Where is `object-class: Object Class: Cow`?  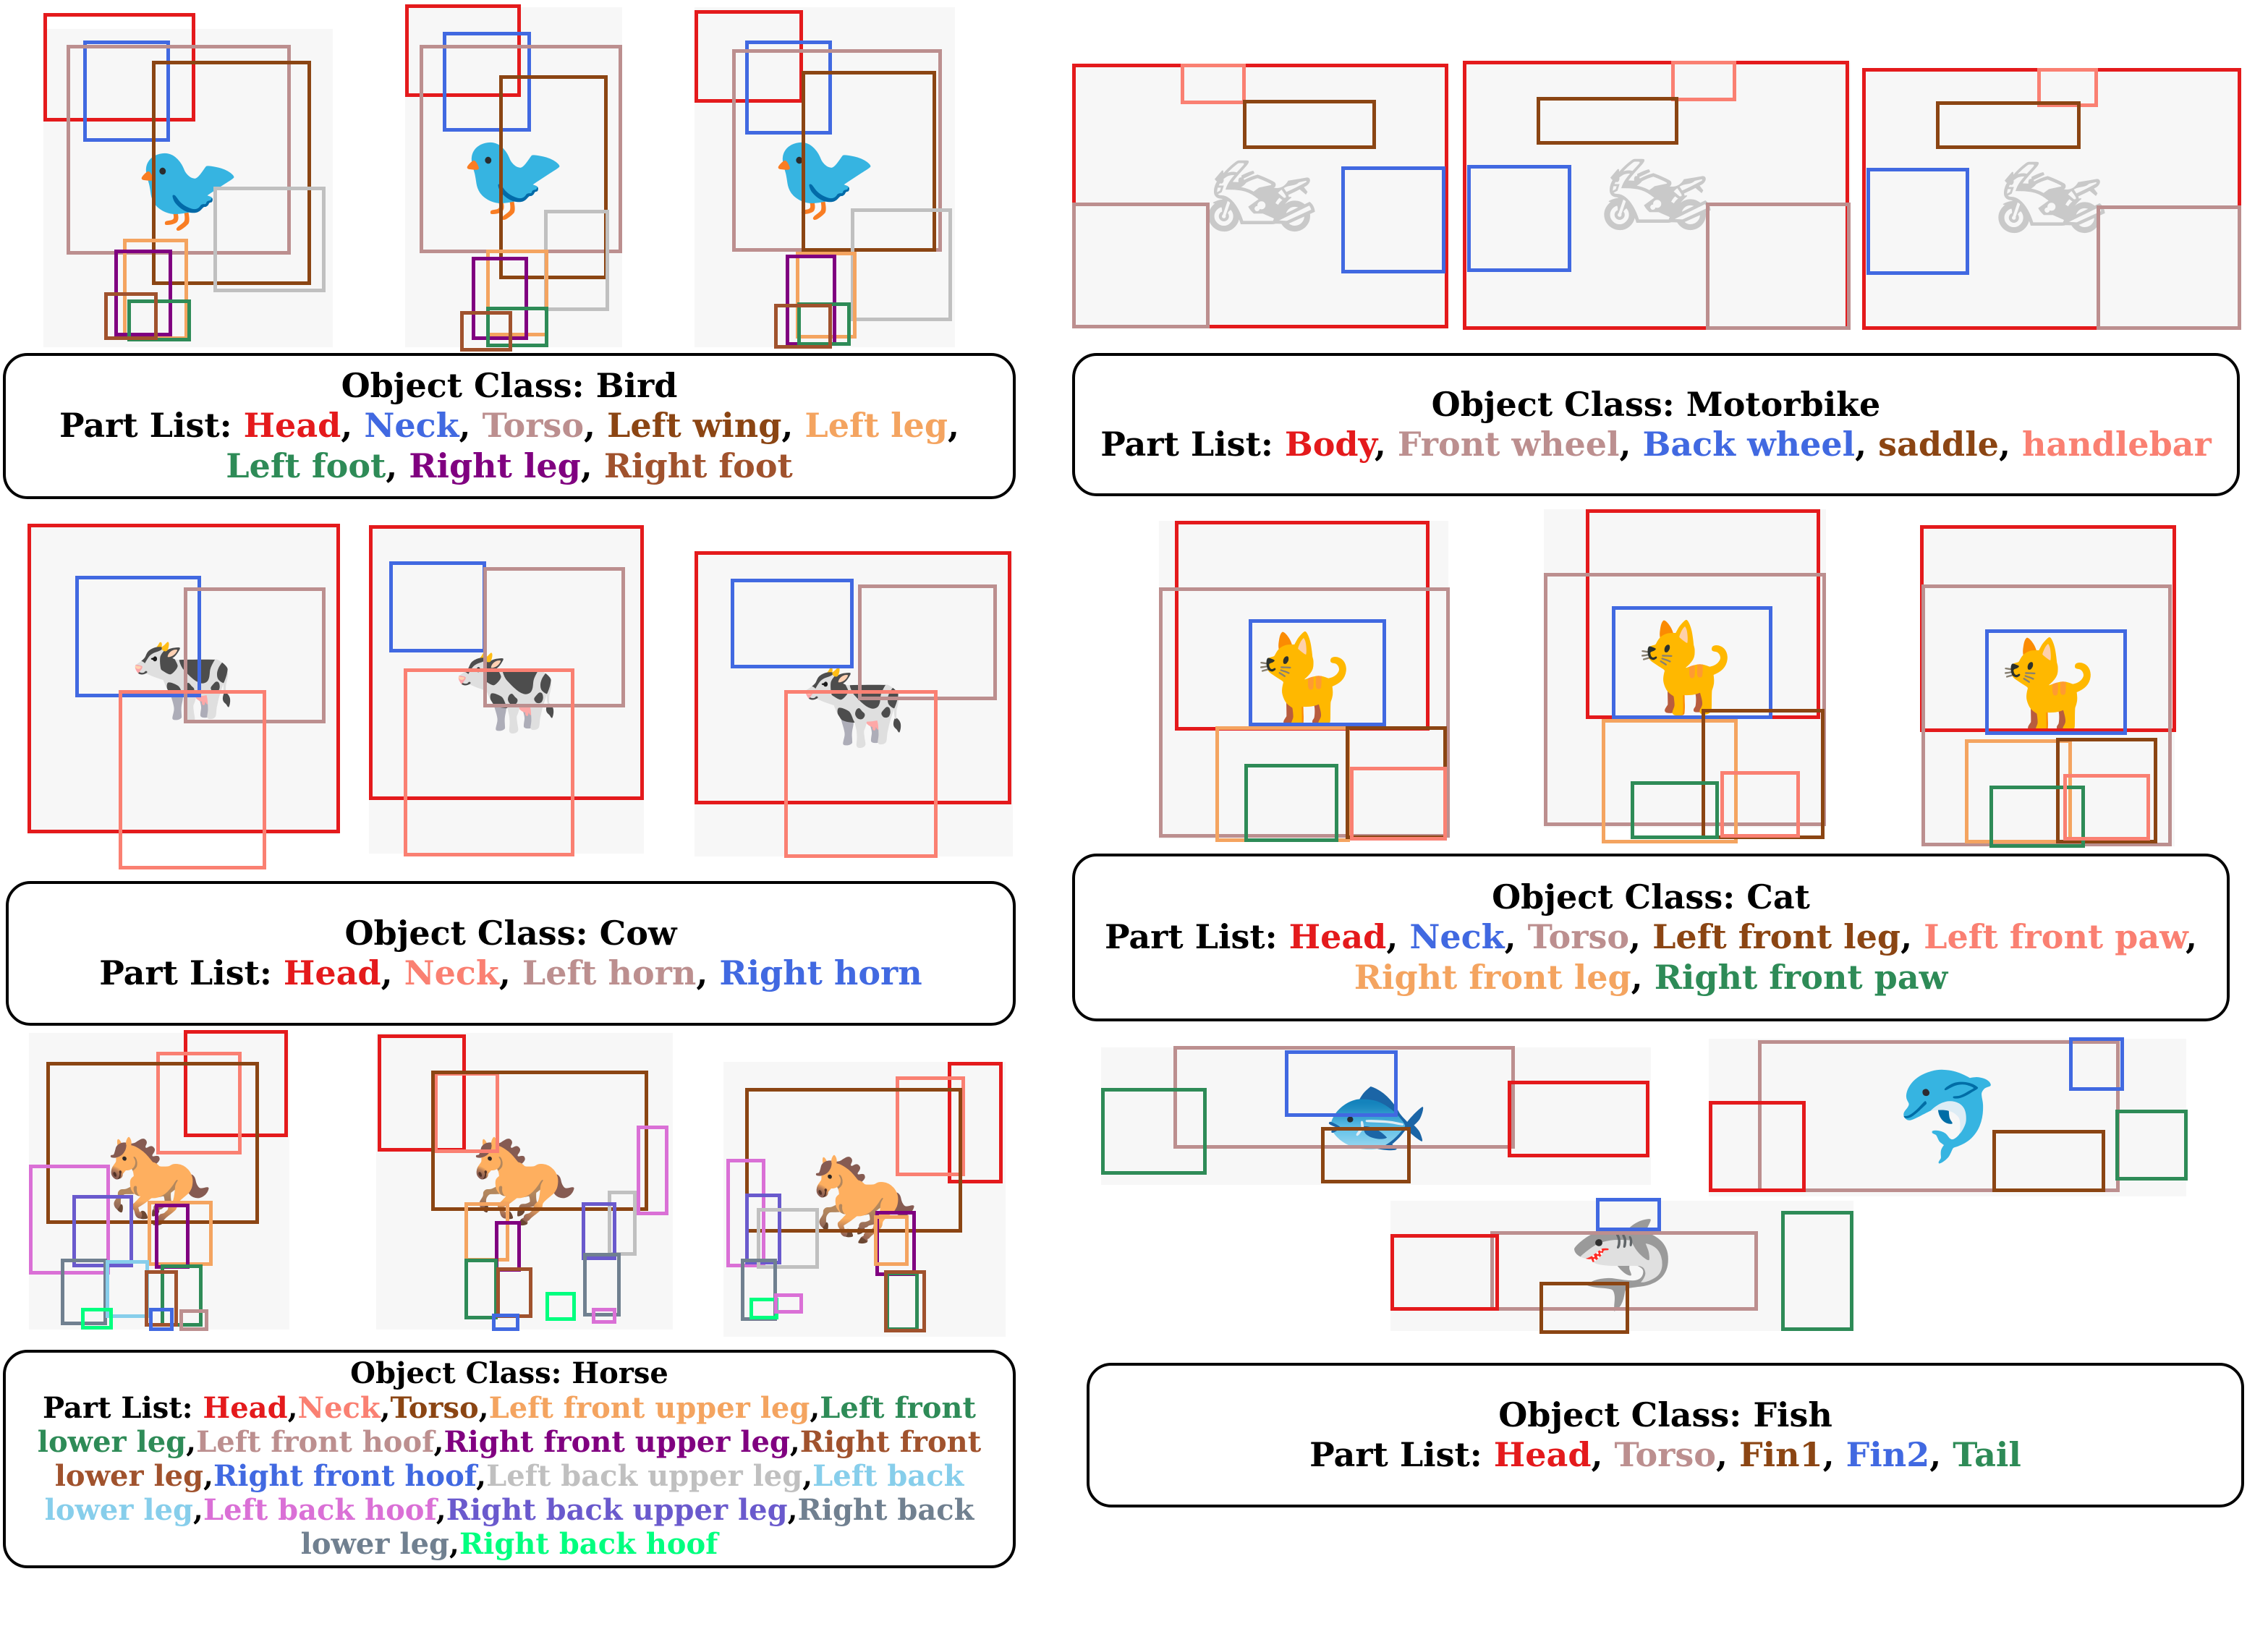 object-class: Object Class: Cow is located at coordinates (510, 933).